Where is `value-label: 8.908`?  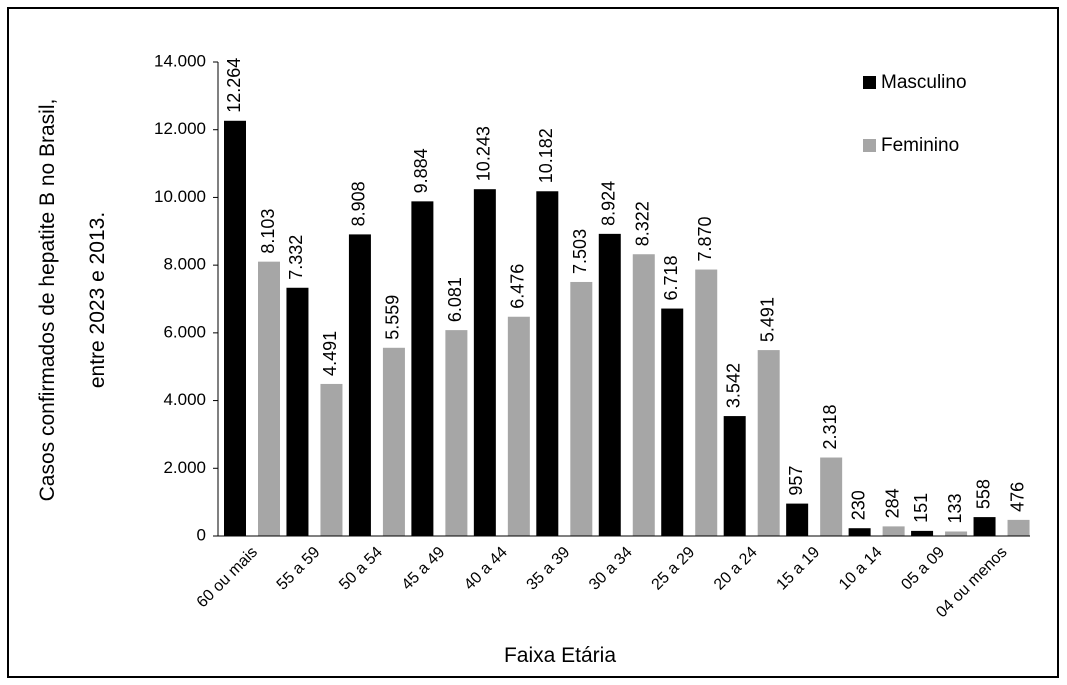 value-label: 8.908 is located at coordinates (359, 203).